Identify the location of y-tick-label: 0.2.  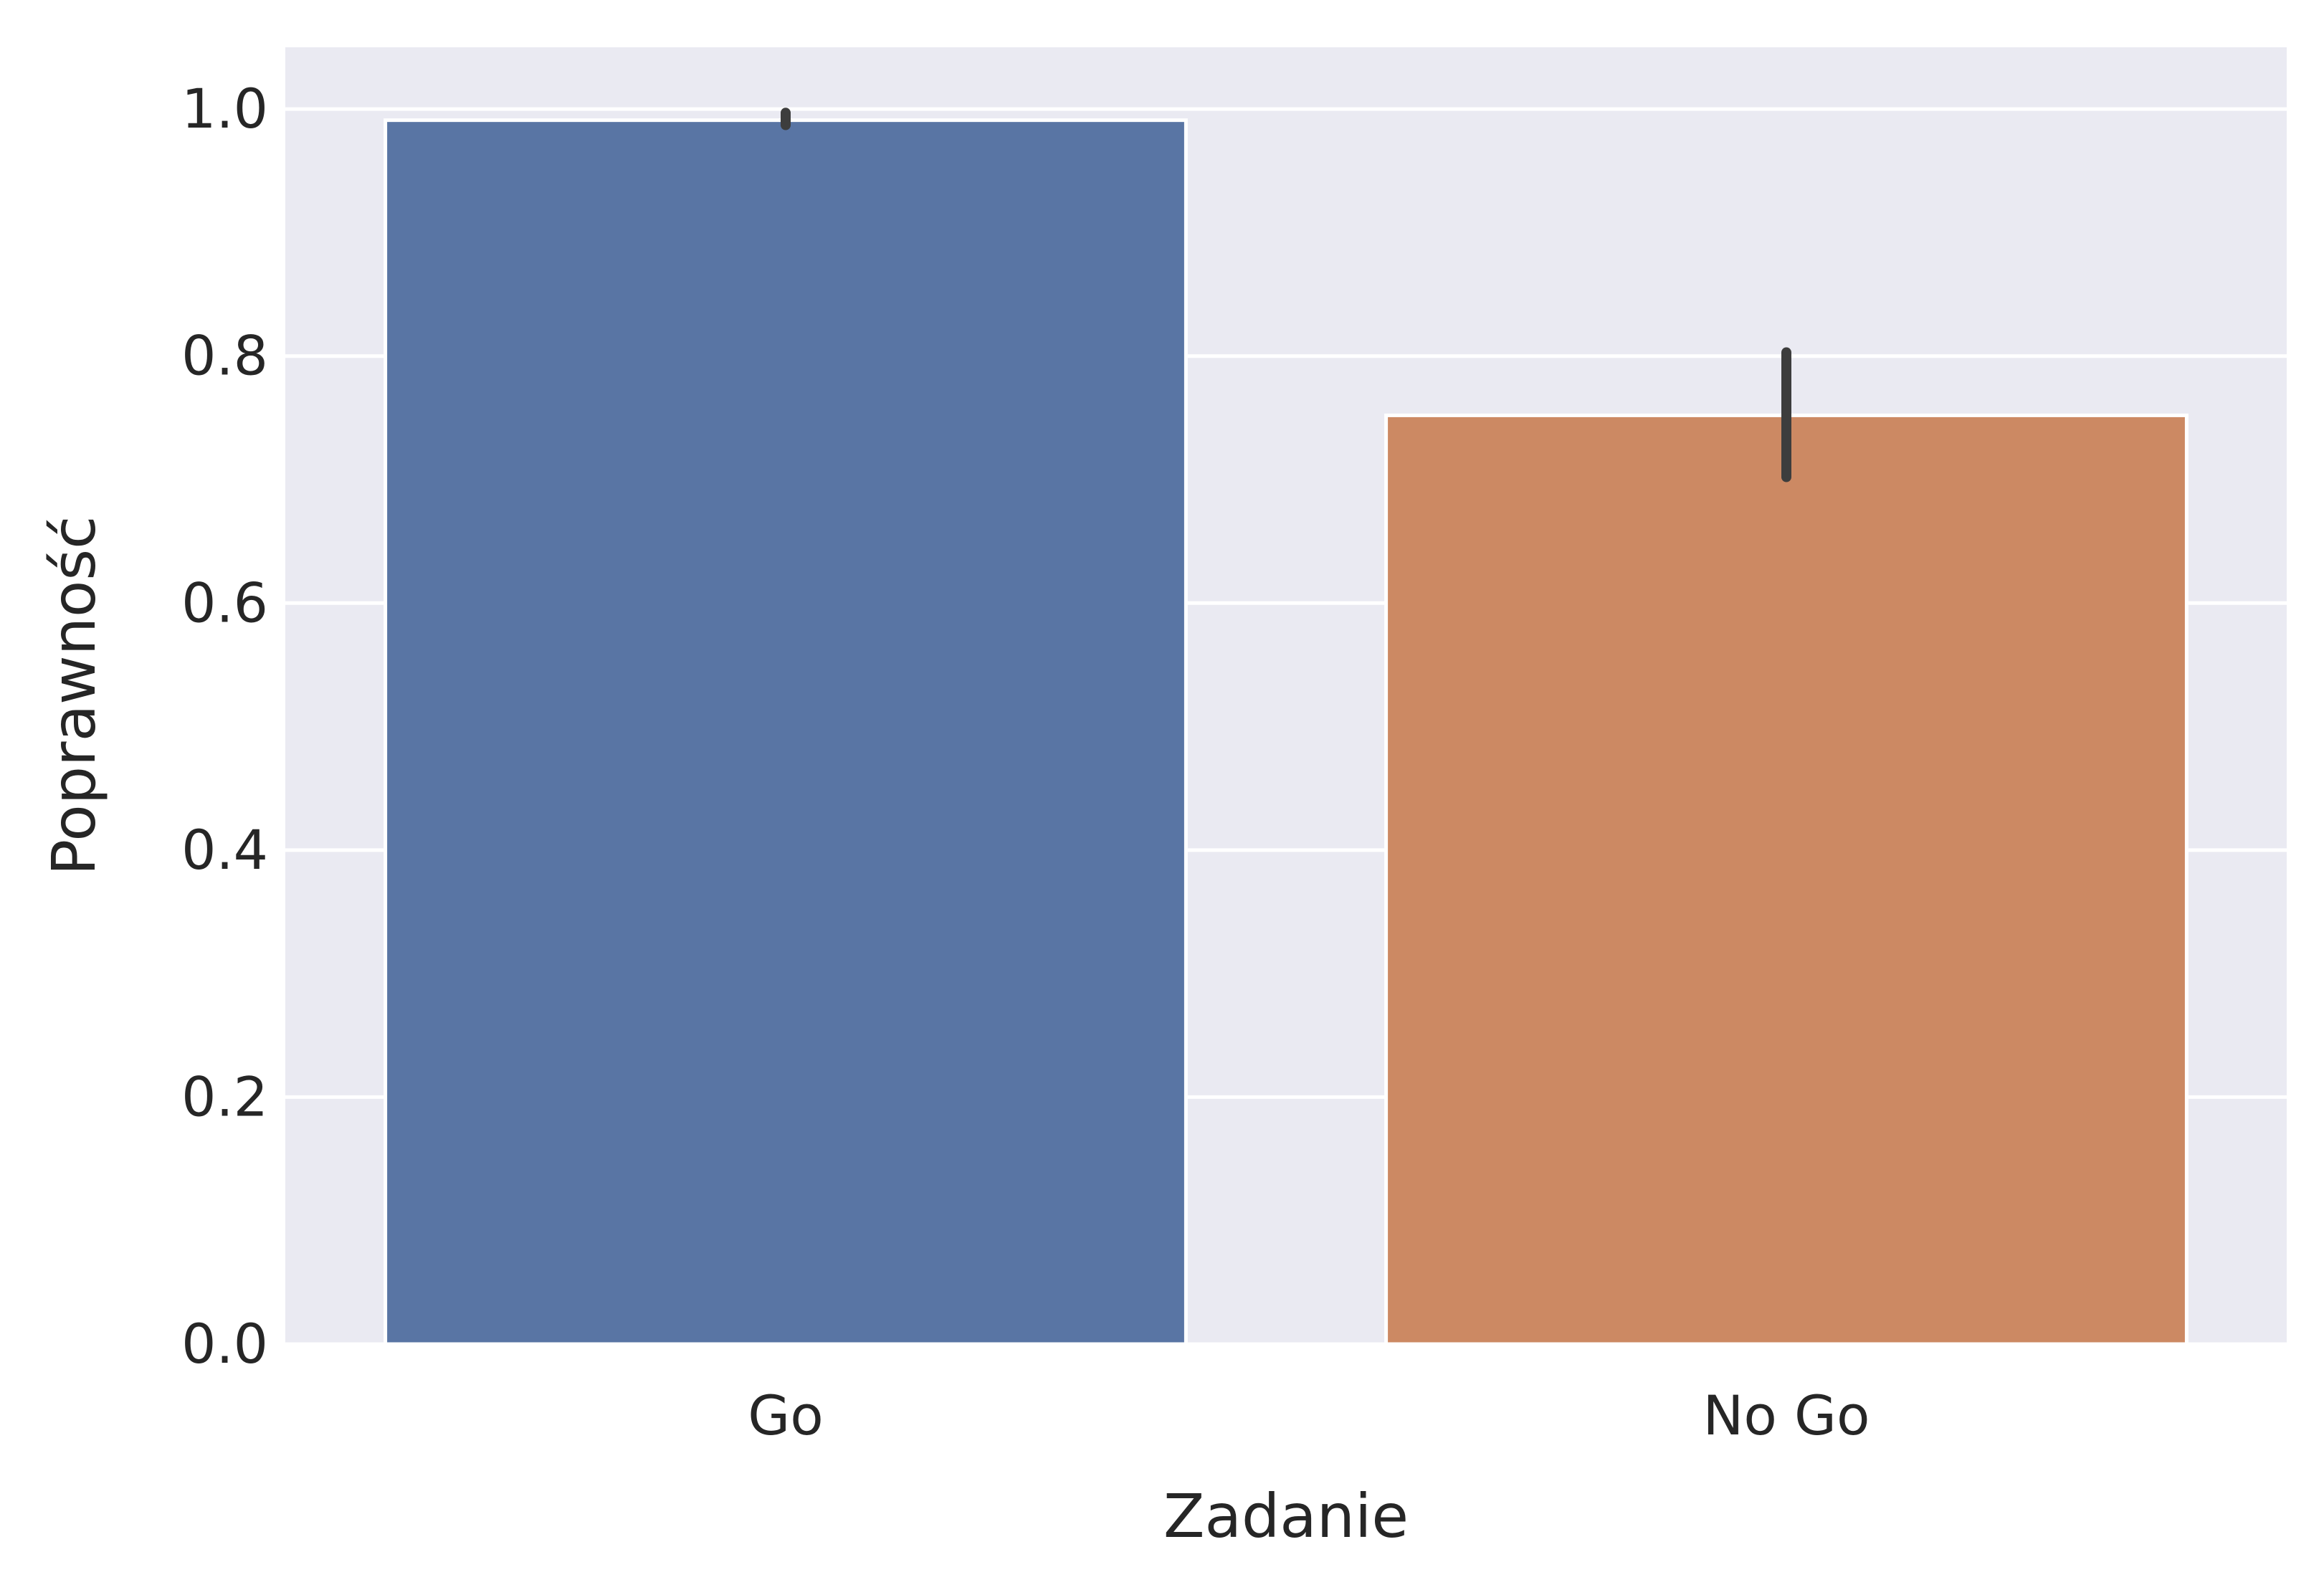
(224, 1097).